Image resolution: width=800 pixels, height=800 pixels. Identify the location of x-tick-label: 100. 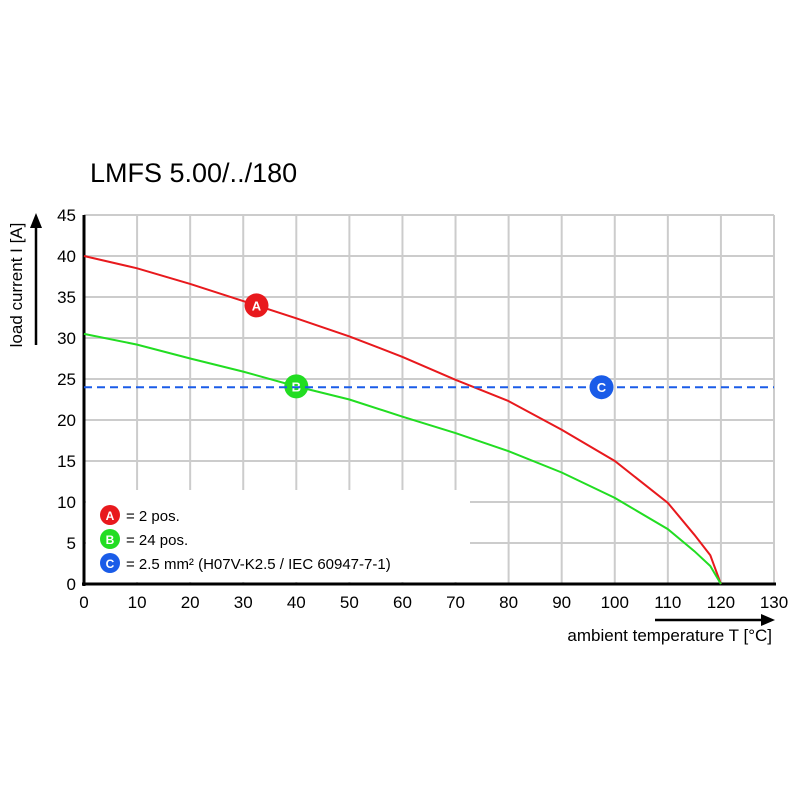
(615, 602).